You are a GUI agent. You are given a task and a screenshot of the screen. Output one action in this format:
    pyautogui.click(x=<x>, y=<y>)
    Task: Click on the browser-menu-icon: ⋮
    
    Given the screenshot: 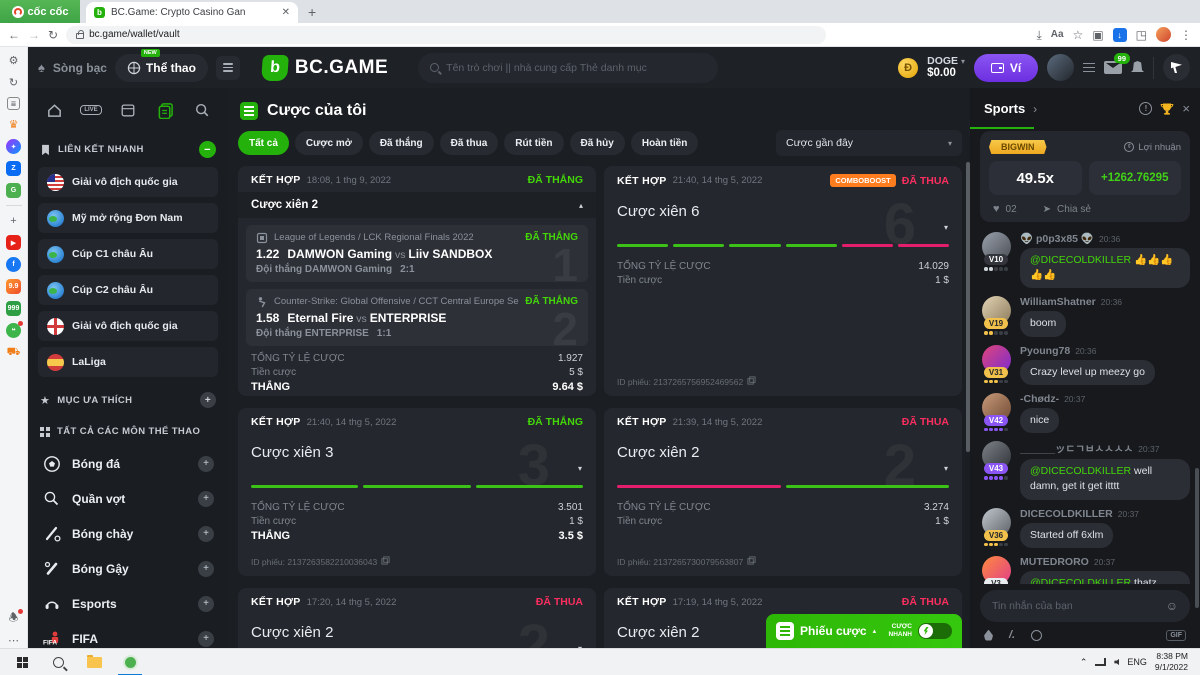 What is the action you would take?
    pyautogui.click(x=1186, y=34)
    